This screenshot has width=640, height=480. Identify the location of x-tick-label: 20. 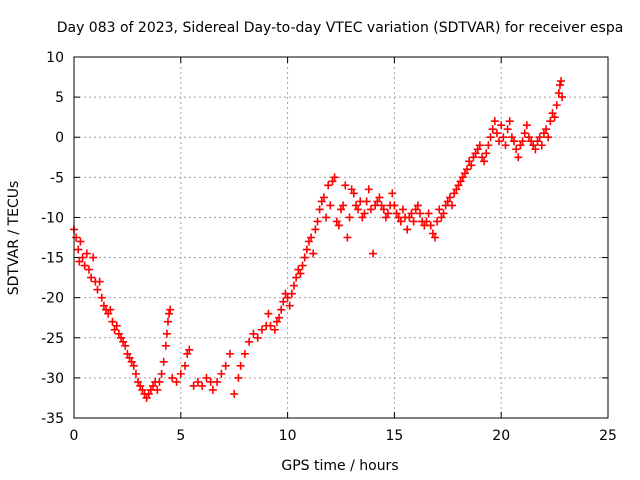
(501, 436).